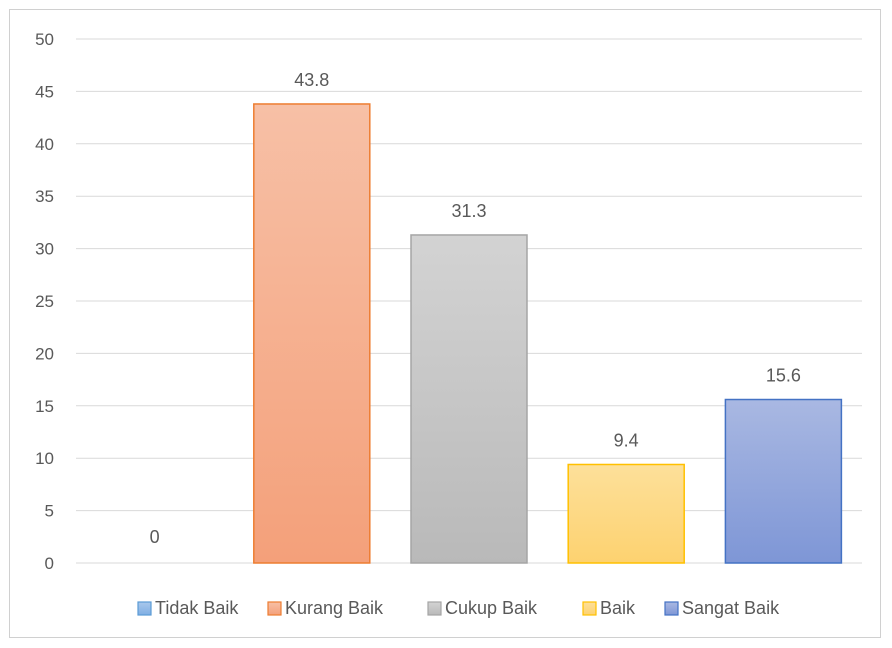 This screenshot has height=648, width=892. Describe the element at coordinates (144, 608) in the screenshot. I see `legend-swatch-tidak-baik` at that location.